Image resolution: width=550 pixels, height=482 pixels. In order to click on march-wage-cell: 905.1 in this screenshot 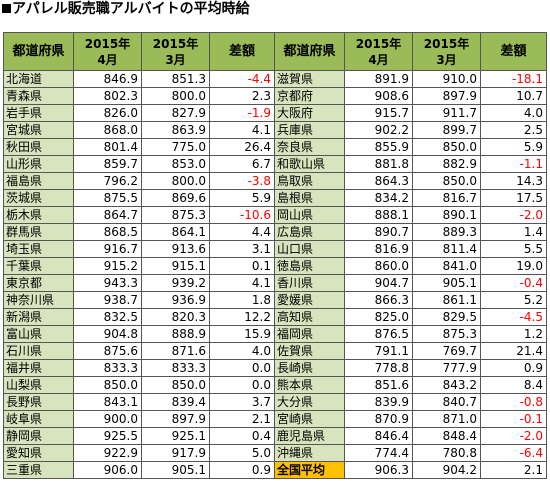, I will do `click(175, 470)`.